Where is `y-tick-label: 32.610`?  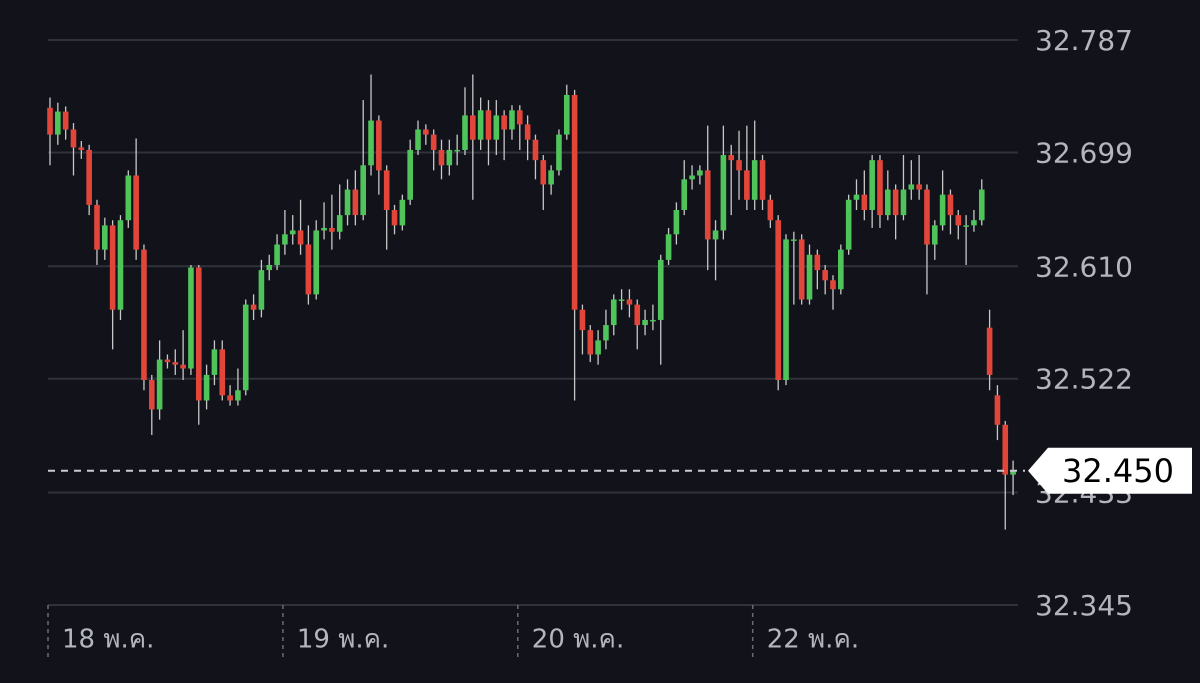 y-tick-label: 32.610 is located at coordinates (1084, 266).